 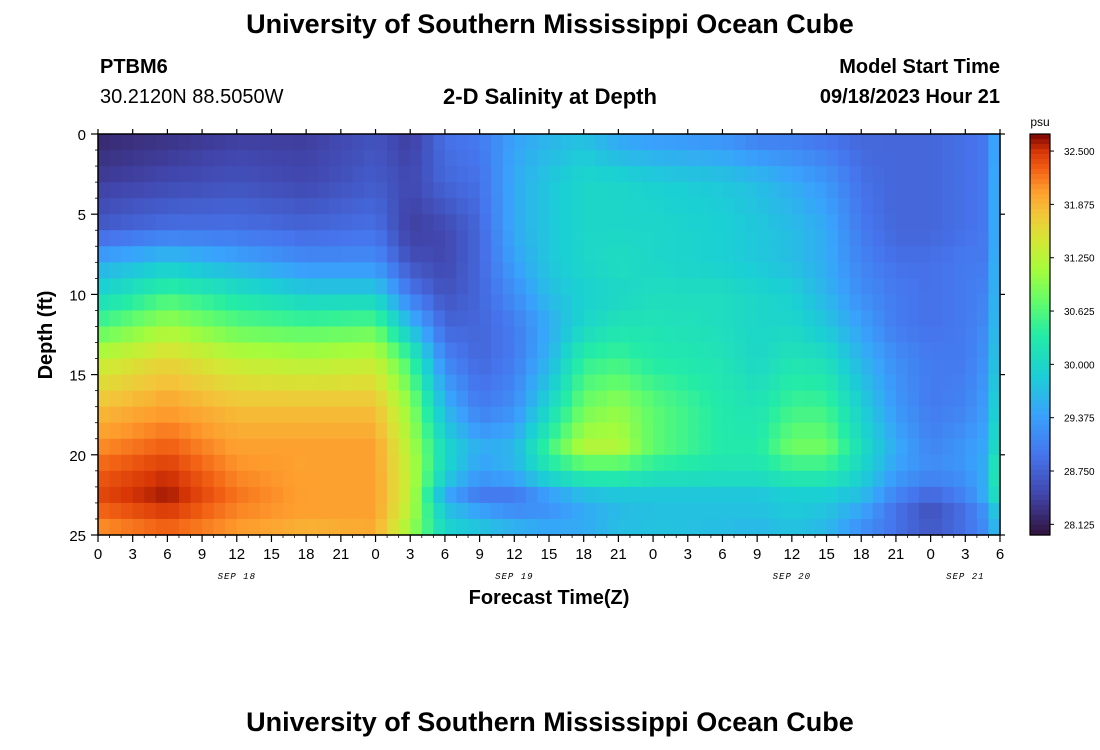 I want to click on x-tick-label: 21, so click(x=341, y=554).